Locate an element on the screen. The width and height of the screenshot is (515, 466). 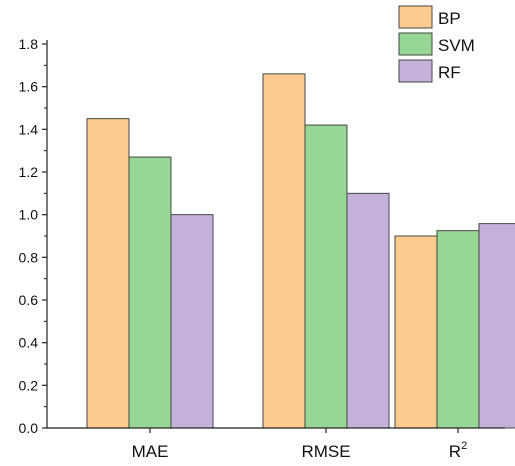
y-tick-label: 0.8 is located at coordinates (29, 257).